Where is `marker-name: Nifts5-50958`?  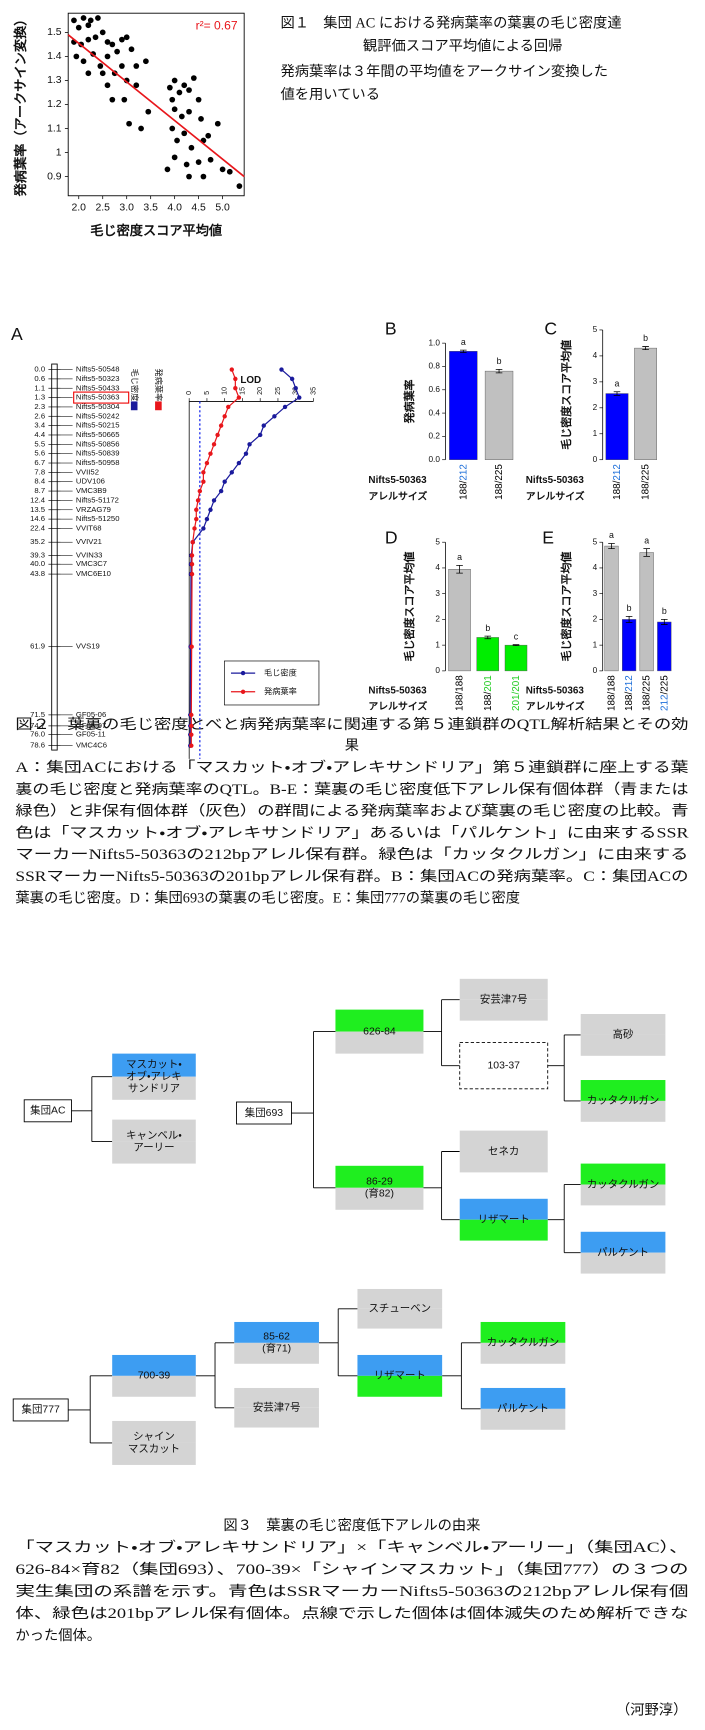 marker-name: Nifts5-50958 is located at coordinates (98, 462).